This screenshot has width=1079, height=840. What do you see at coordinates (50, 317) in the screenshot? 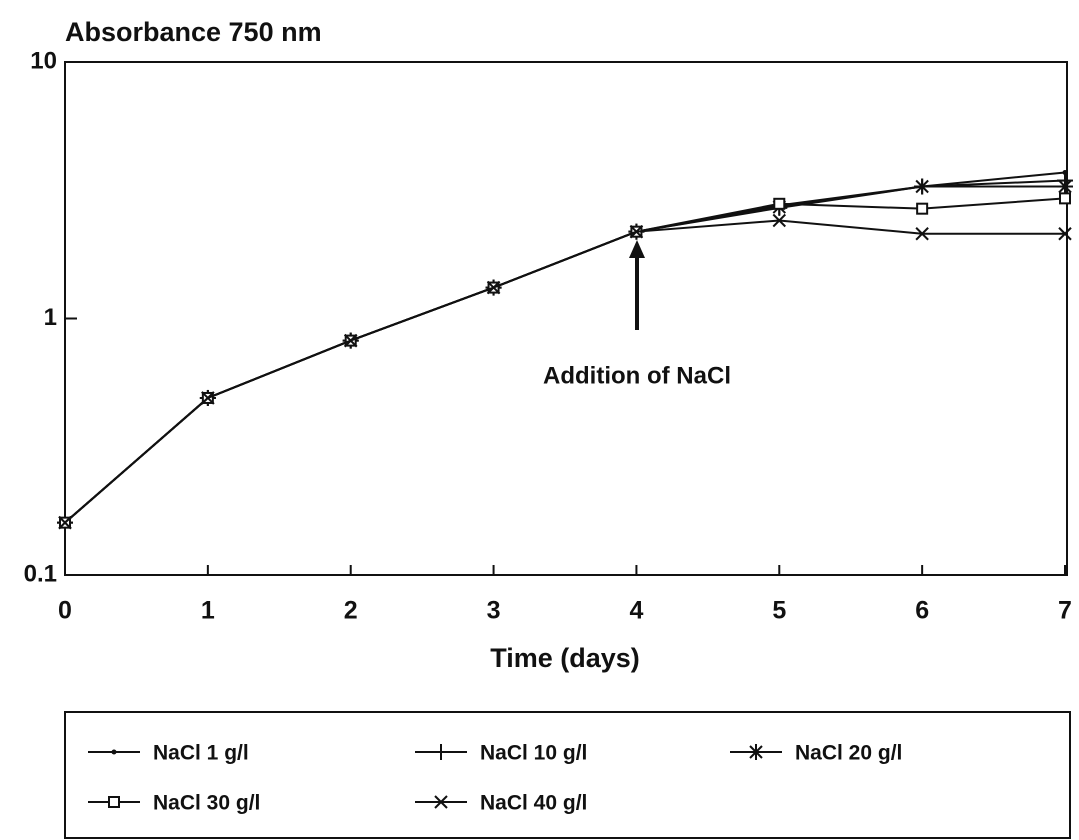
I see `y-tick-label: 1` at bounding box center [50, 317].